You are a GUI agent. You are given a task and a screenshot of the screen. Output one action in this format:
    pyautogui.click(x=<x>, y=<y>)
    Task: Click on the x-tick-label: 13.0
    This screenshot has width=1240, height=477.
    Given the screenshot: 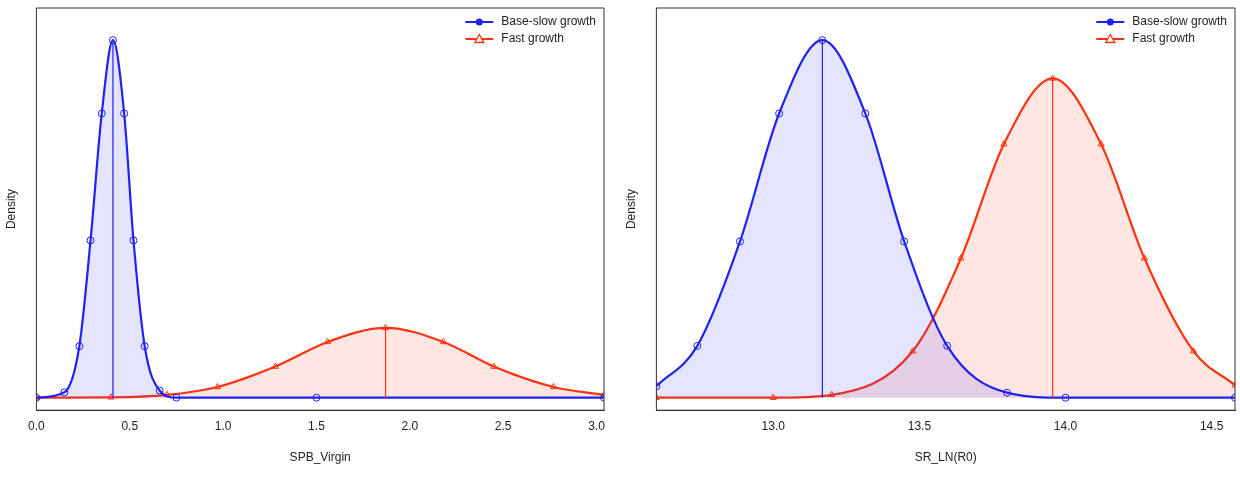 What is the action you would take?
    pyautogui.click(x=773, y=425)
    